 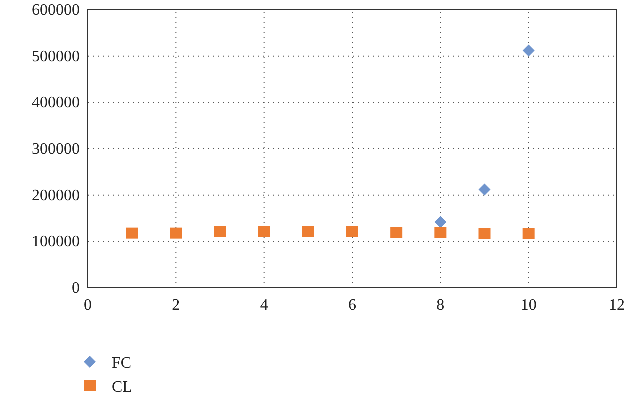 I want to click on x-tick-label: 12, so click(x=617, y=305).